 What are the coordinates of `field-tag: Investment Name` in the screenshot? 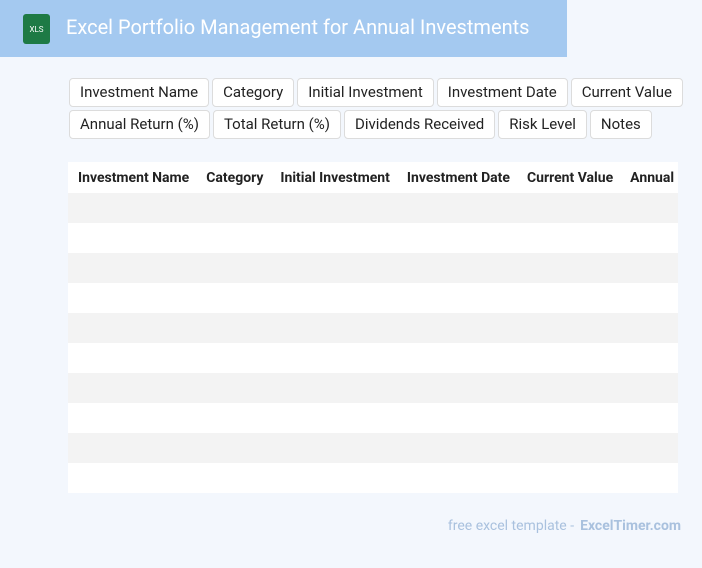 It's located at (139, 92).